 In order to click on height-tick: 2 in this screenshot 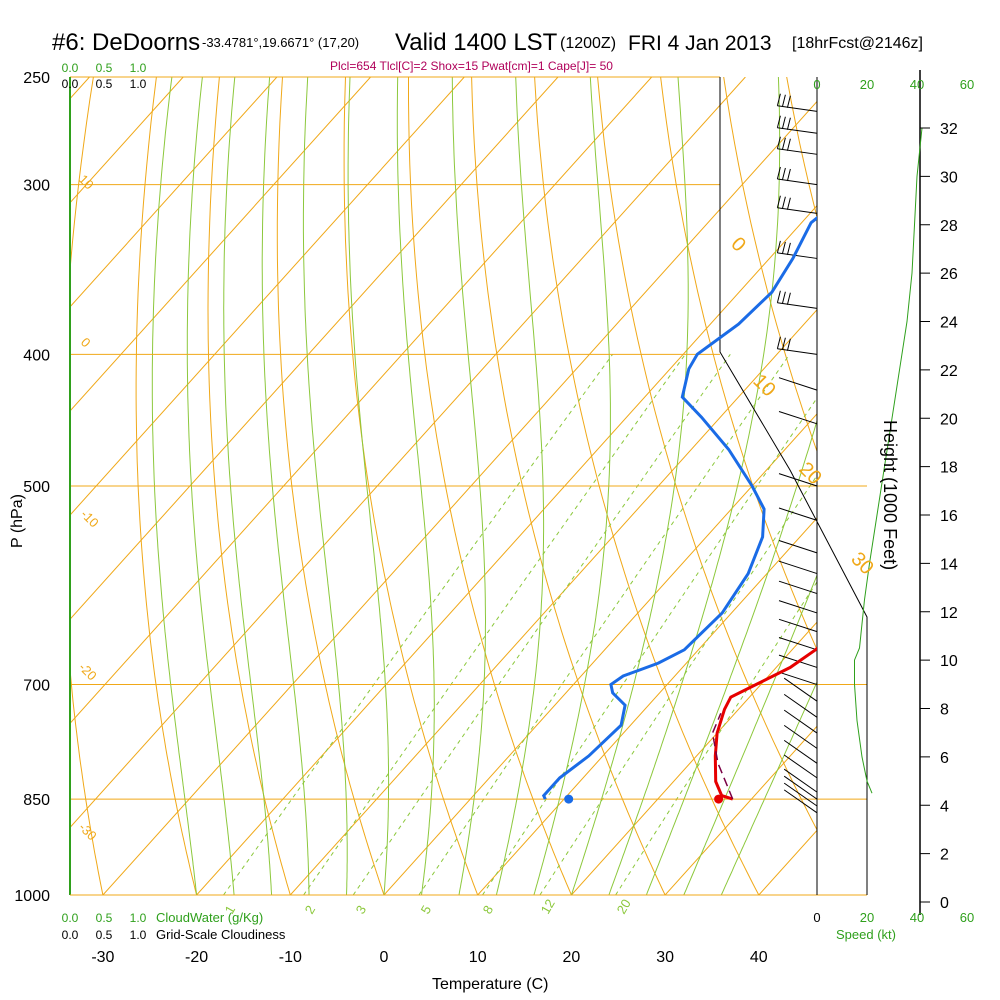, I will do `click(944, 855)`.